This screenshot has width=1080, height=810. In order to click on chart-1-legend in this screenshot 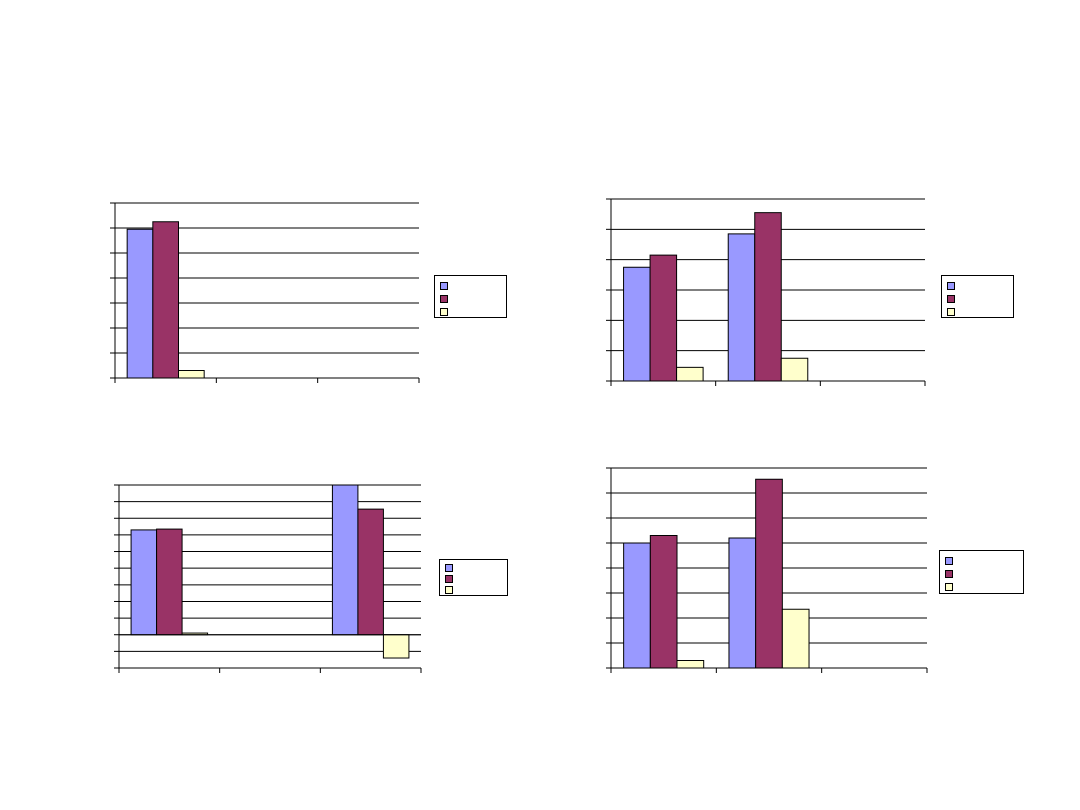, I will do `click(470, 296)`.